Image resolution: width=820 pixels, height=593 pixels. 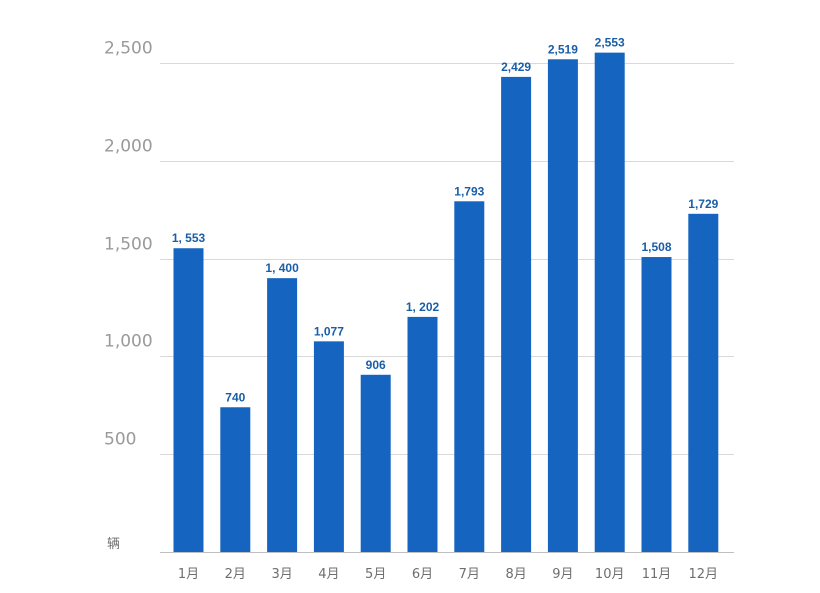 I want to click on x-tick-label: 2月, so click(x=235, y=574).